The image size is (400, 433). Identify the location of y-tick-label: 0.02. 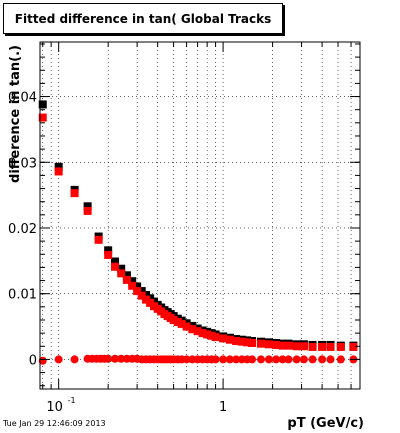
(22, 229).